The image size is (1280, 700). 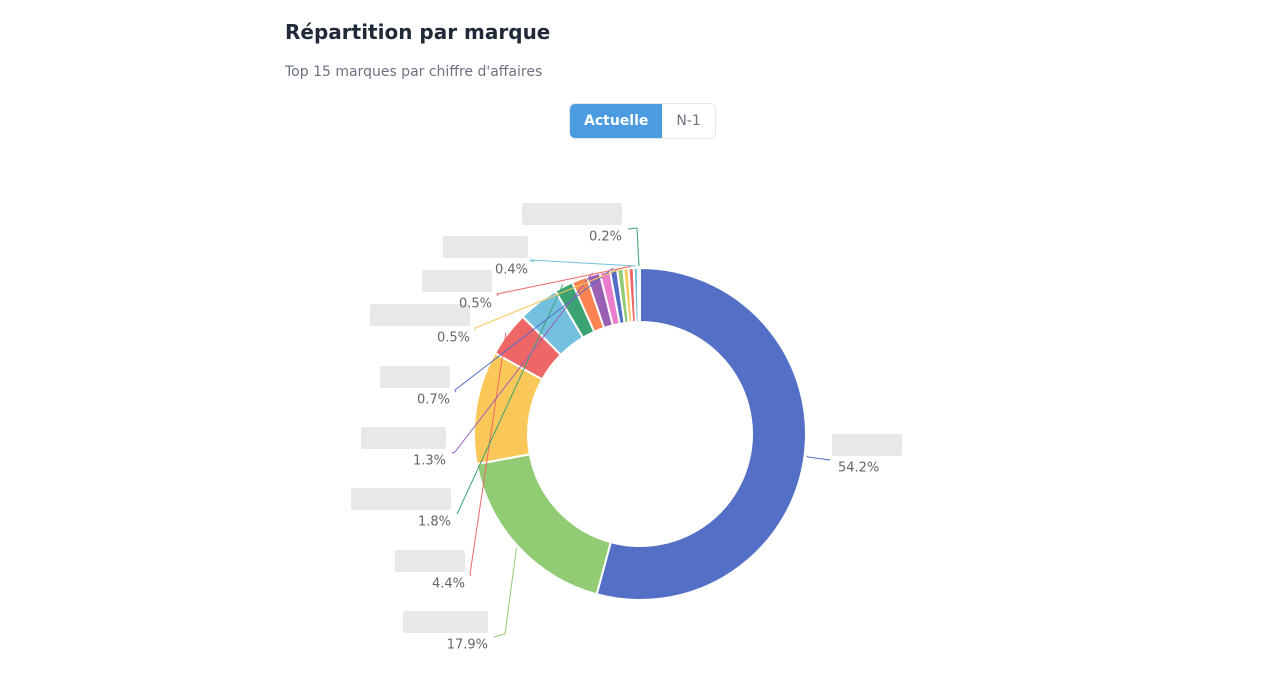 I want to click on data-label: 0.7%, so click(x=433, y=400).